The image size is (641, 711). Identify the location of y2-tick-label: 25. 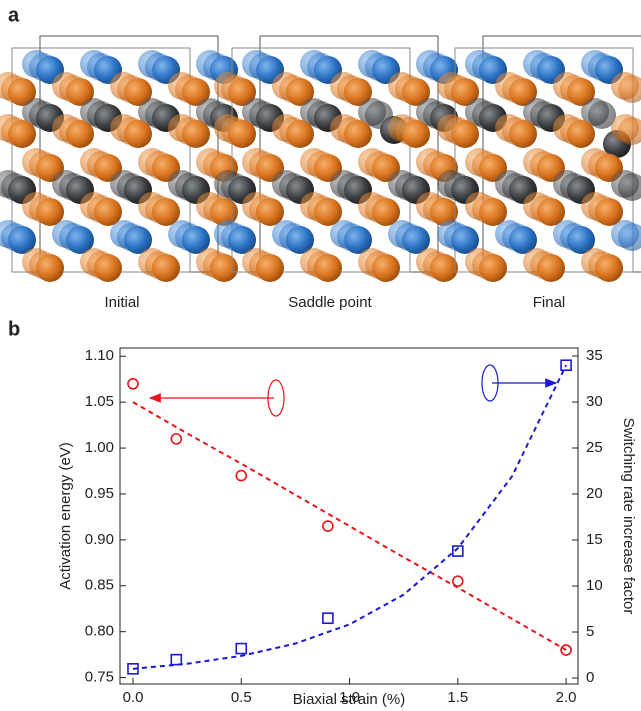
(594, 447).